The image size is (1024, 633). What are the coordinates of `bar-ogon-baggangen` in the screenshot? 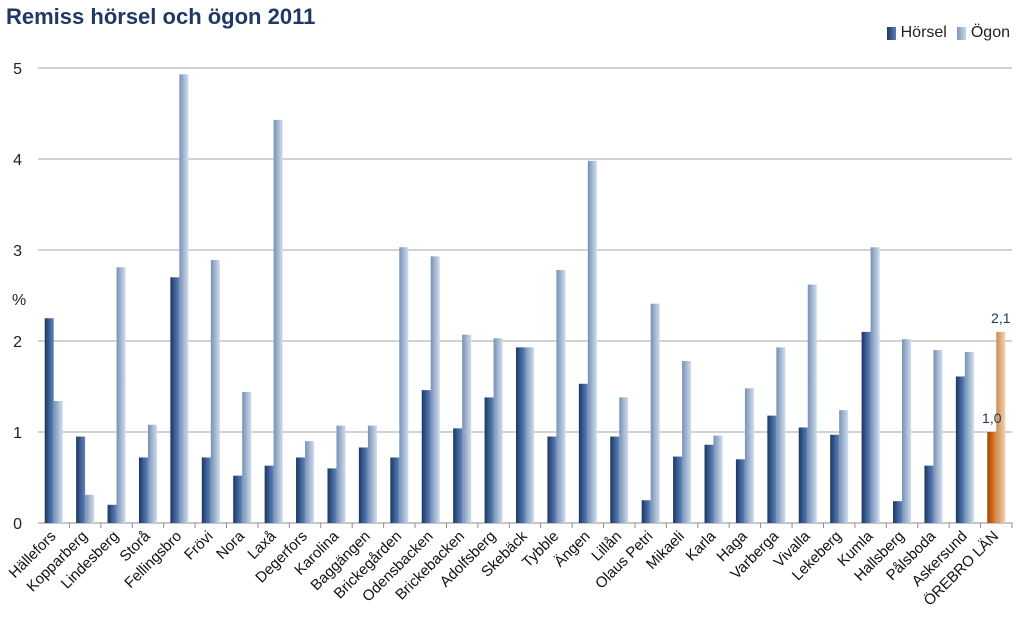 It's located at (372, 474).